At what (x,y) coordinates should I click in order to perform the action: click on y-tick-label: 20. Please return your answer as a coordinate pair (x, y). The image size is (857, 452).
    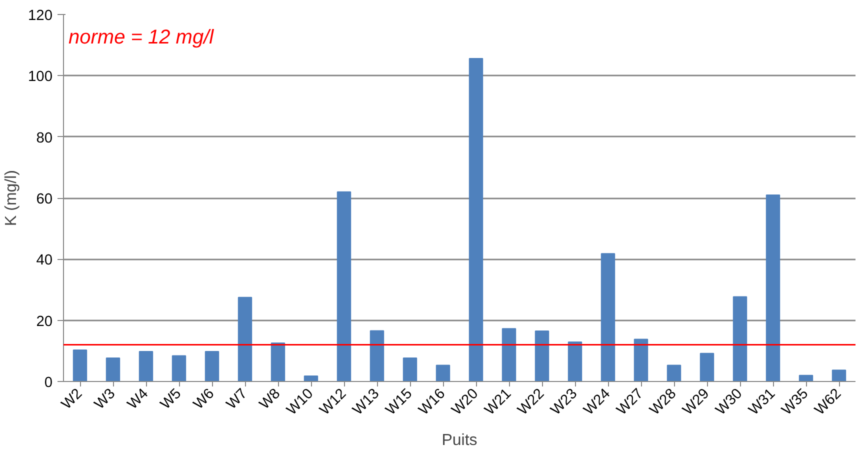
    Looking at the image, I should click on (44, 322).